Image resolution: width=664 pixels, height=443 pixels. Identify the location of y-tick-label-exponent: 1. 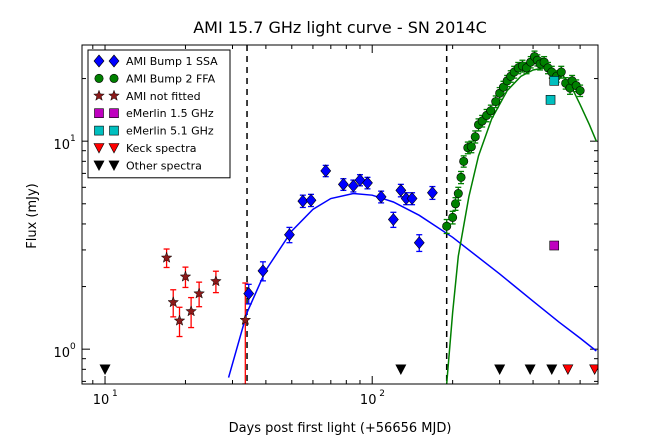
(73, 139).